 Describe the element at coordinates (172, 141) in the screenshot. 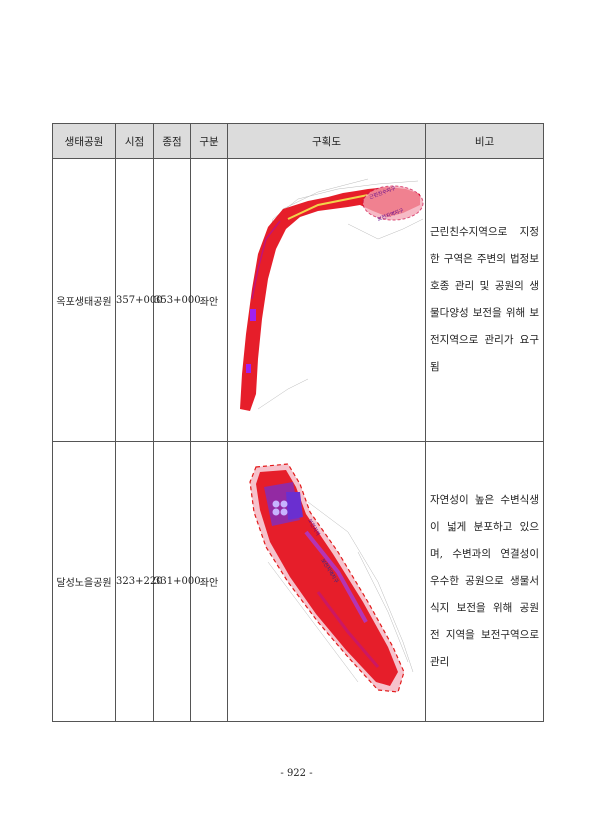

I see `header-end: 종점` at that location.